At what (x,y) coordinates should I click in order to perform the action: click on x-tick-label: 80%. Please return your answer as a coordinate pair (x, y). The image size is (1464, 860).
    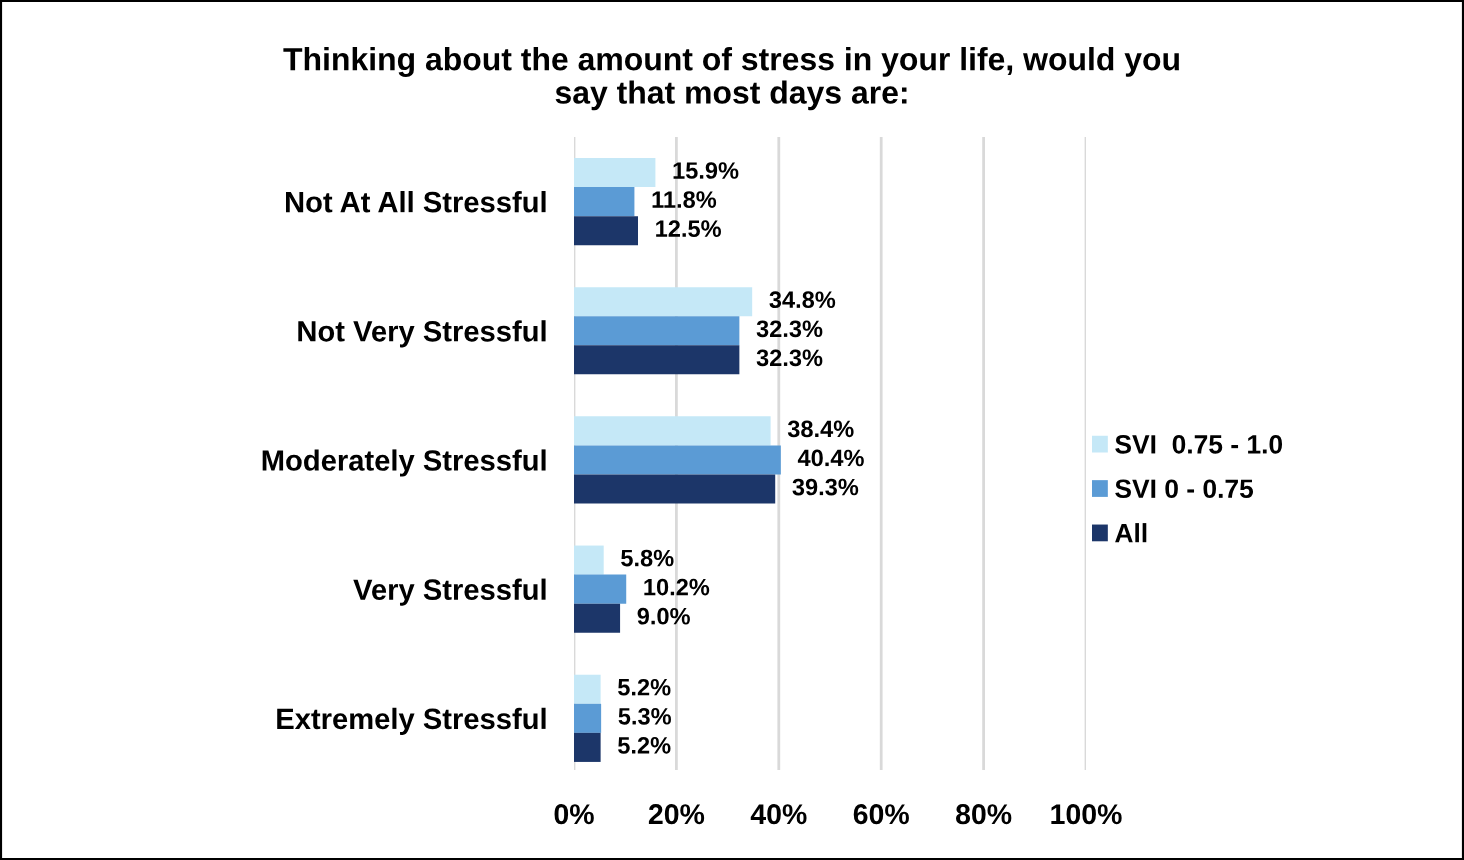
    Looking at the image, I should click on (984, 814).